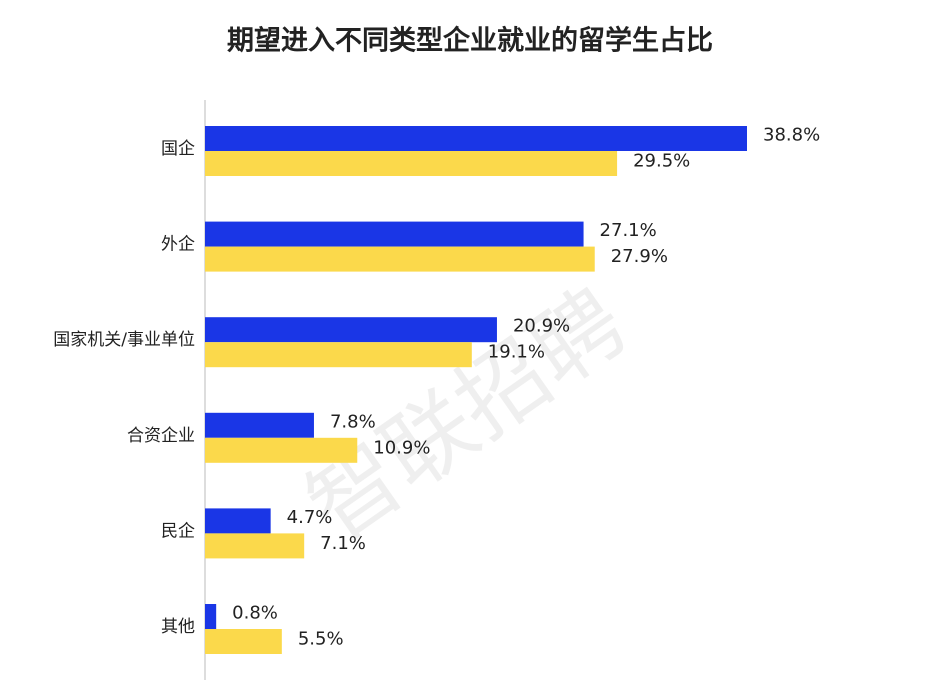 This screenshot has height=689, width=939. Describe the element at coordinates (516, 352) in the screenshot. I see `value-label: 19.1%` at that location.